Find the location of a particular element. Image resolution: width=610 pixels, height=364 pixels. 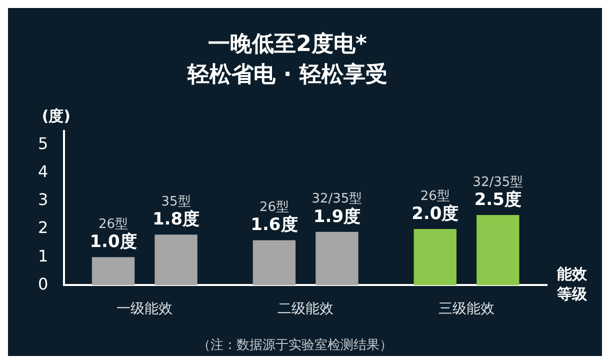

data-label: 2.5度 is located at coordinates (498, 200).